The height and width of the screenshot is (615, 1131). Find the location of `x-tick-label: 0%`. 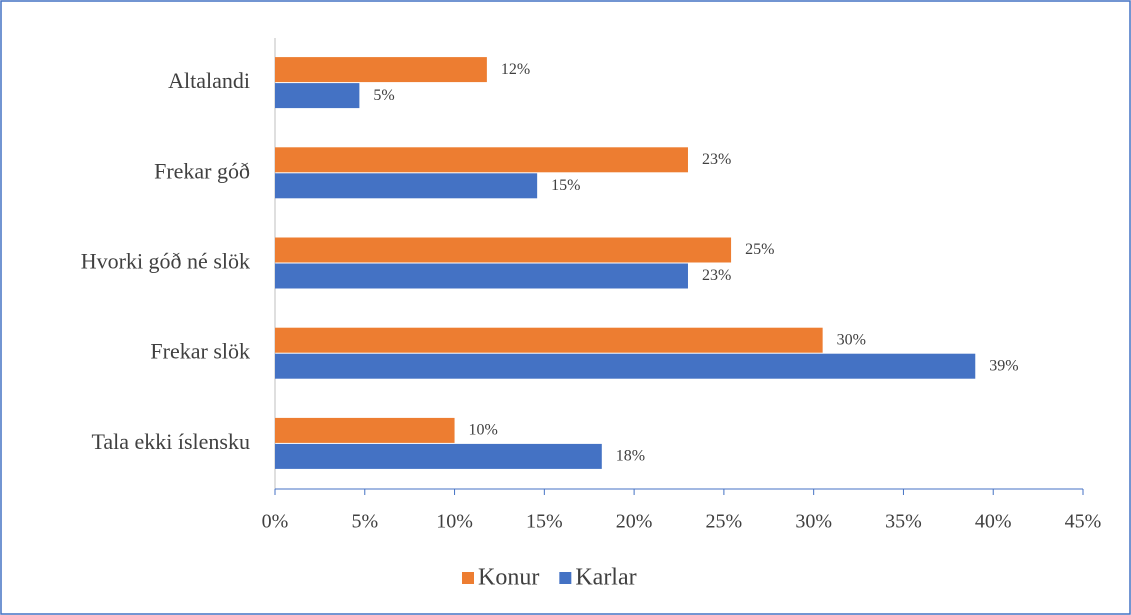

x-tick-label: 0% is located at coordinates (275, 522).